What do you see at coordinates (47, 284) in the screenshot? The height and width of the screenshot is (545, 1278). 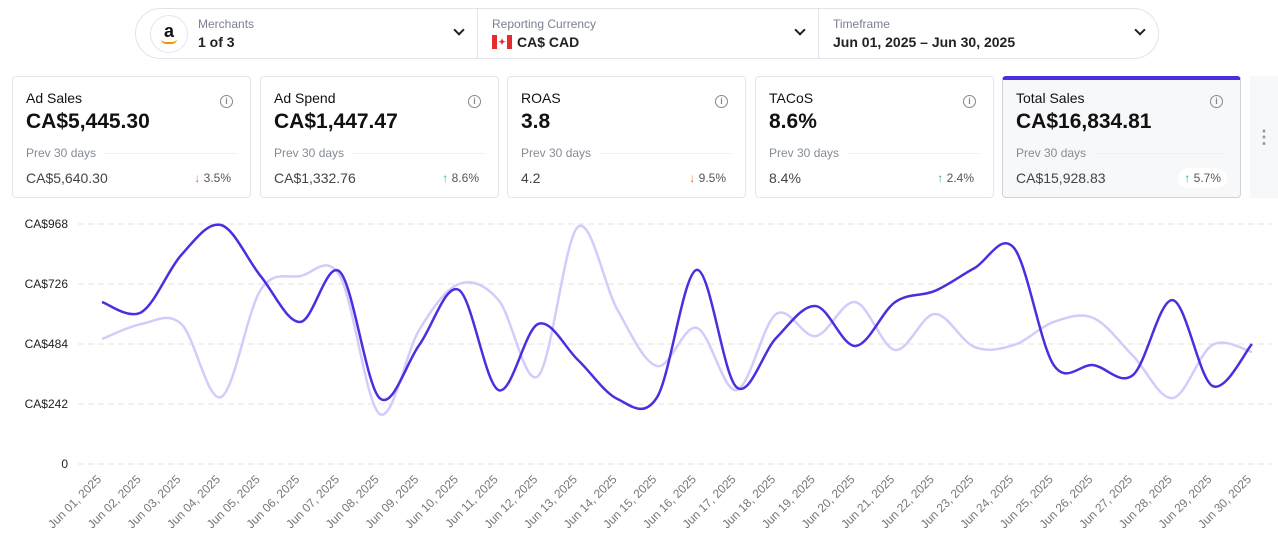 I see `y-tick-label: CA$726` at bounding box center [47, 284].